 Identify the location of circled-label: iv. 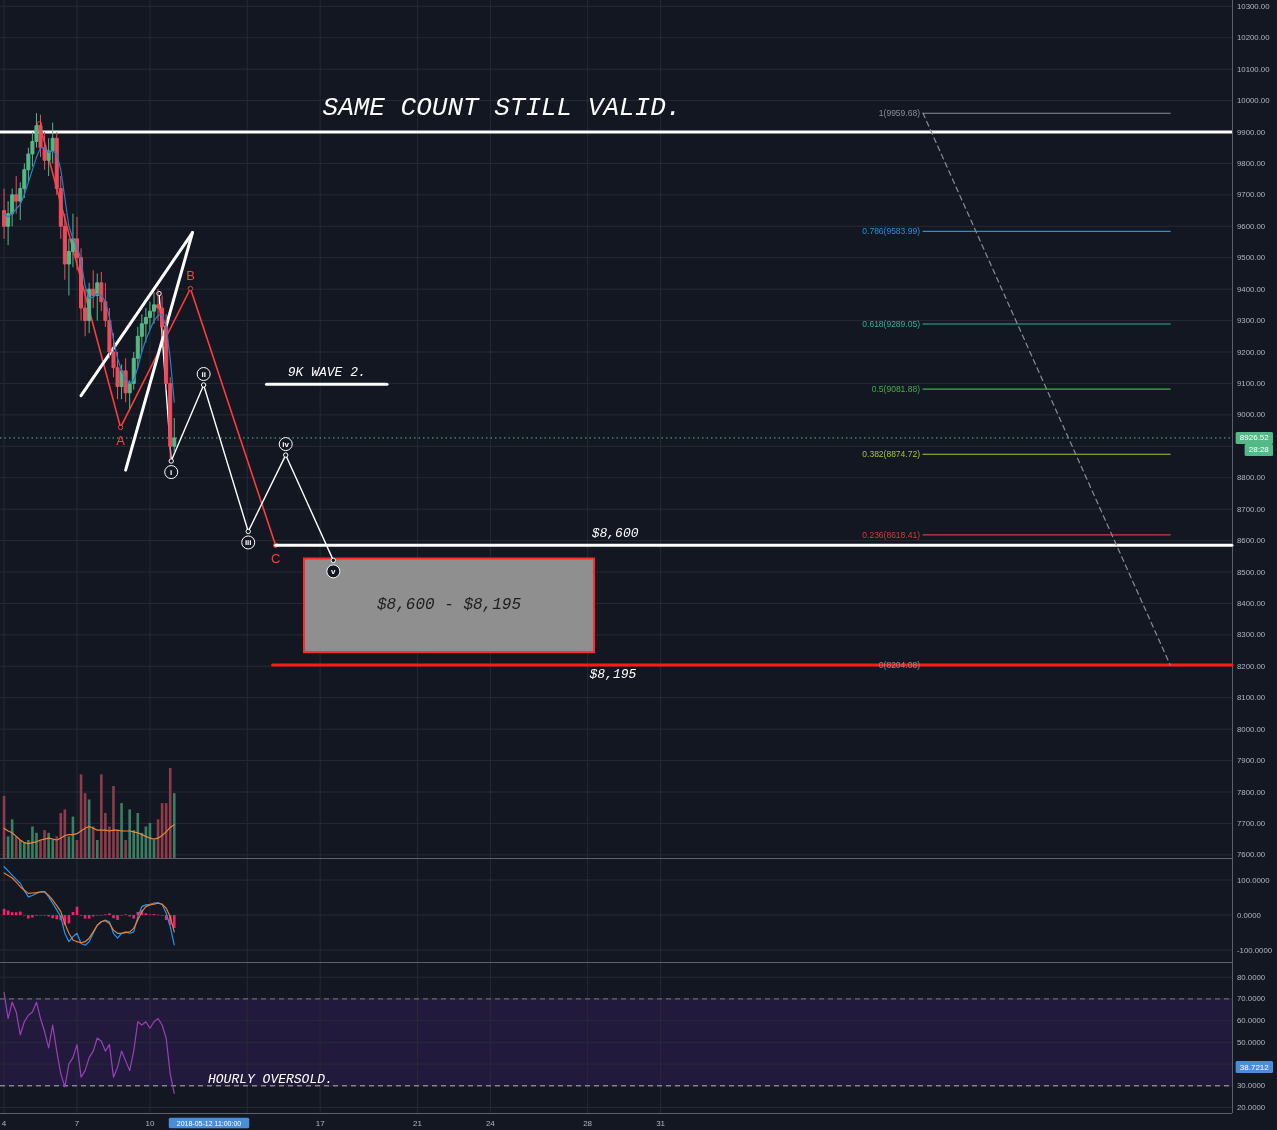
(285, 444).